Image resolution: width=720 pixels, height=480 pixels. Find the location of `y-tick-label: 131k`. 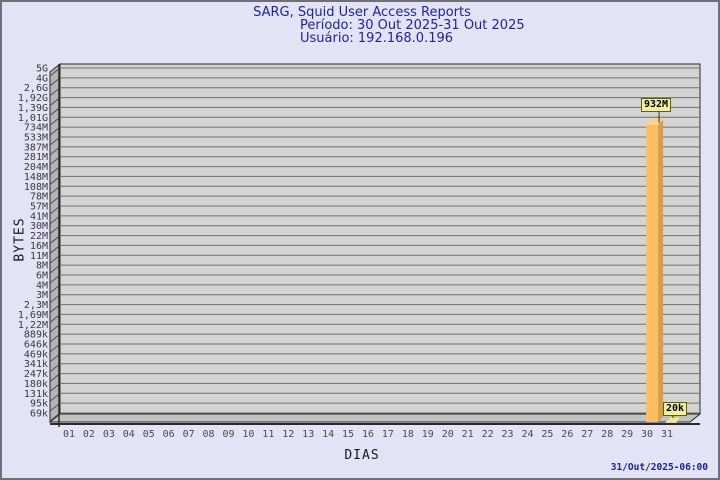

y-tick-label: 131k is located at coordinates (36, 394).